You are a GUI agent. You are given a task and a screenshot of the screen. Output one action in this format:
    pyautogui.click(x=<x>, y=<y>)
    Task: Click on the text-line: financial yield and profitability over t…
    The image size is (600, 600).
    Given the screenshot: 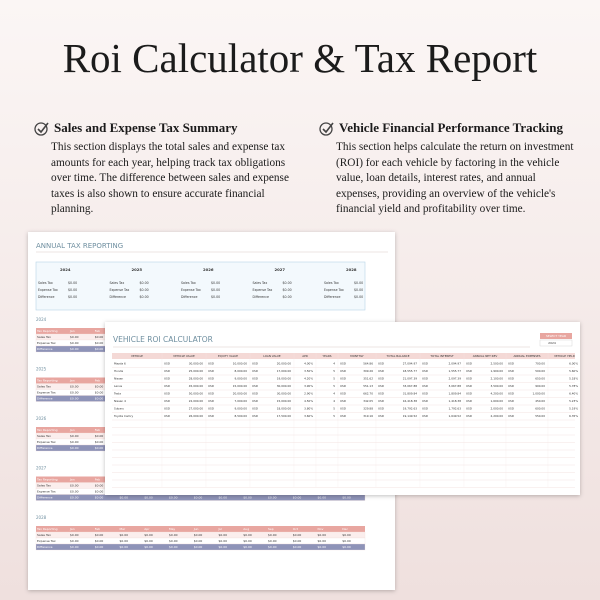 What is the action you would take?
    pyautogui.click(x=431, y=209)
    